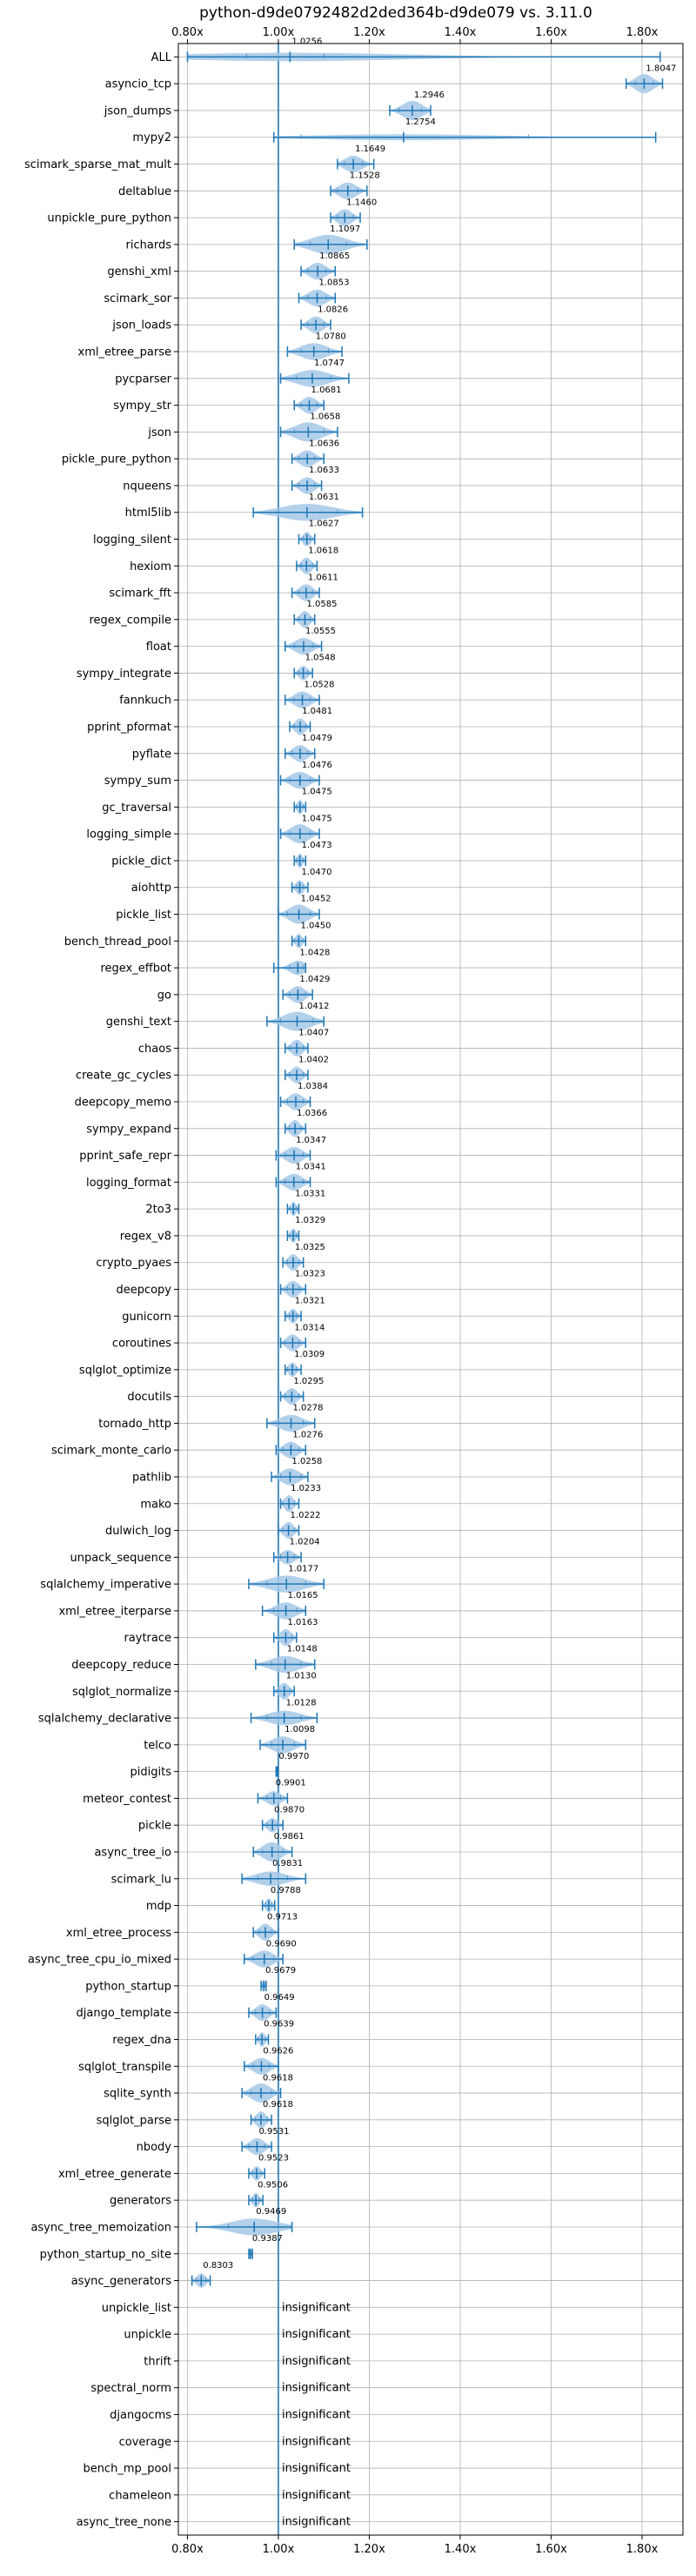 Image resolution: width=696 pixels, height=2576 pixels. I want to click on value-label: 0.9387, so click(267, 2239).